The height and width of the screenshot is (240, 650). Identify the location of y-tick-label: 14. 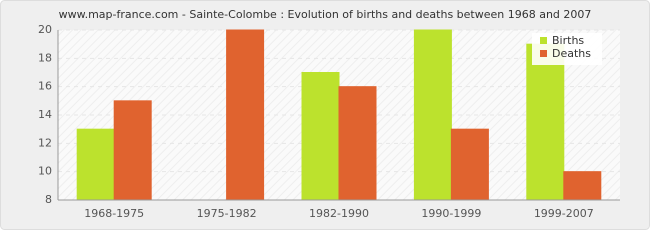
(45, 114).